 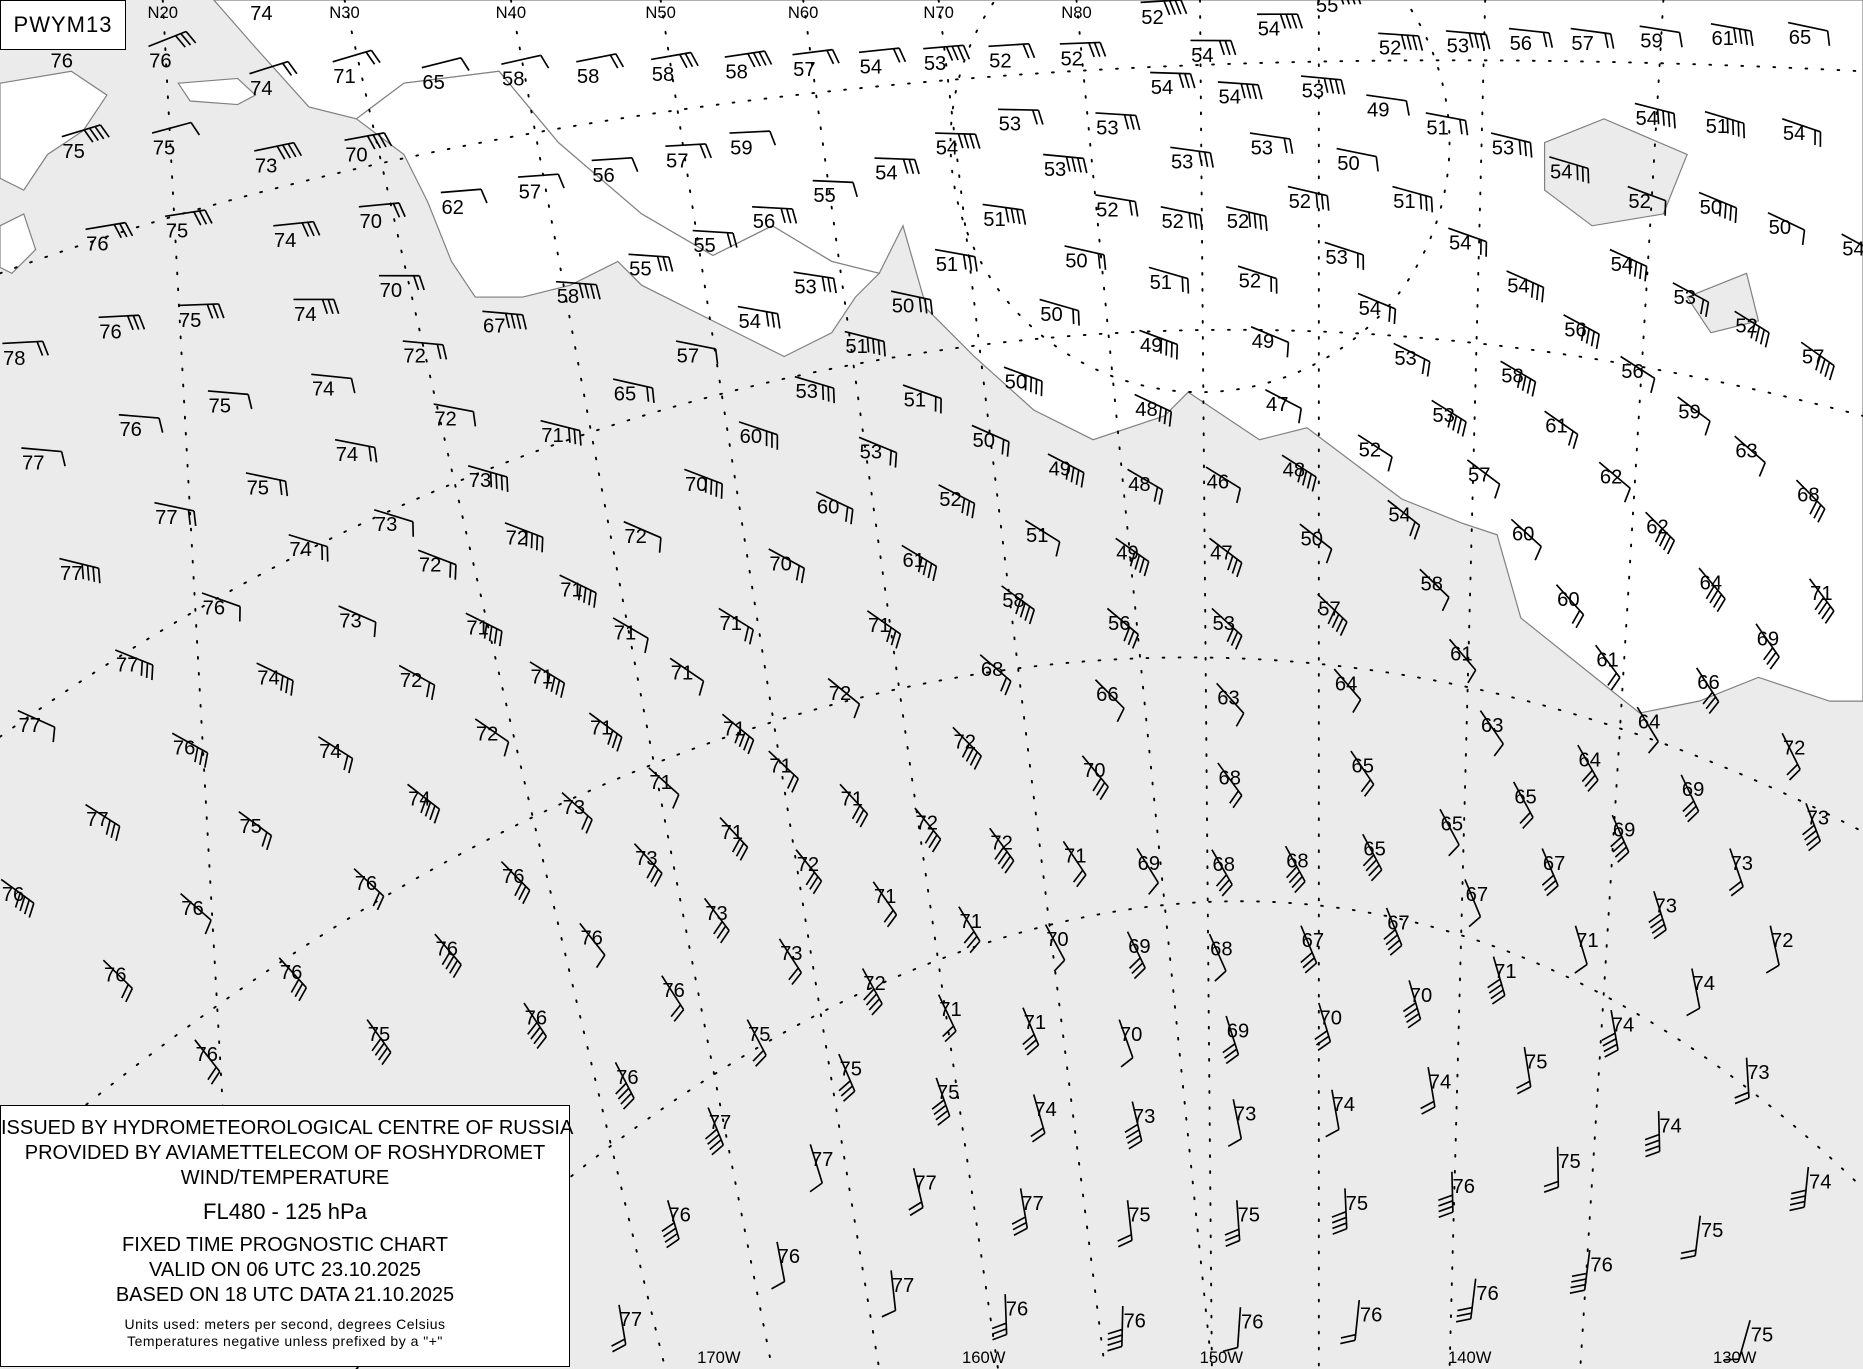 What do you see at coordinates (166, 518) in the screenshot?
I see `temperature-label: 77` at bounding box center [166, 518].